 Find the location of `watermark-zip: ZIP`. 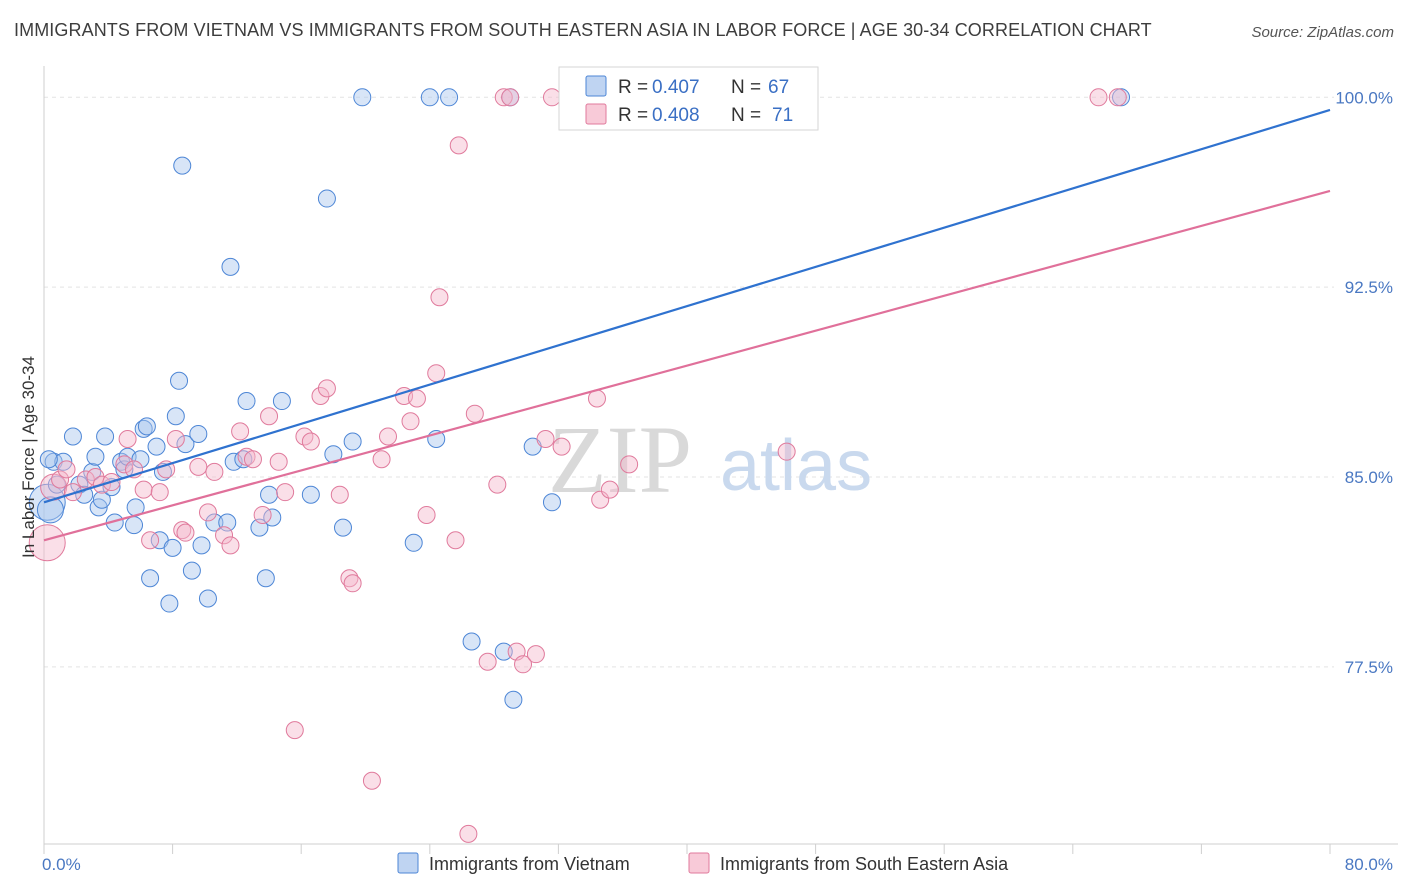

watermark-zip: ZIP is located at coordinates (620, 459).